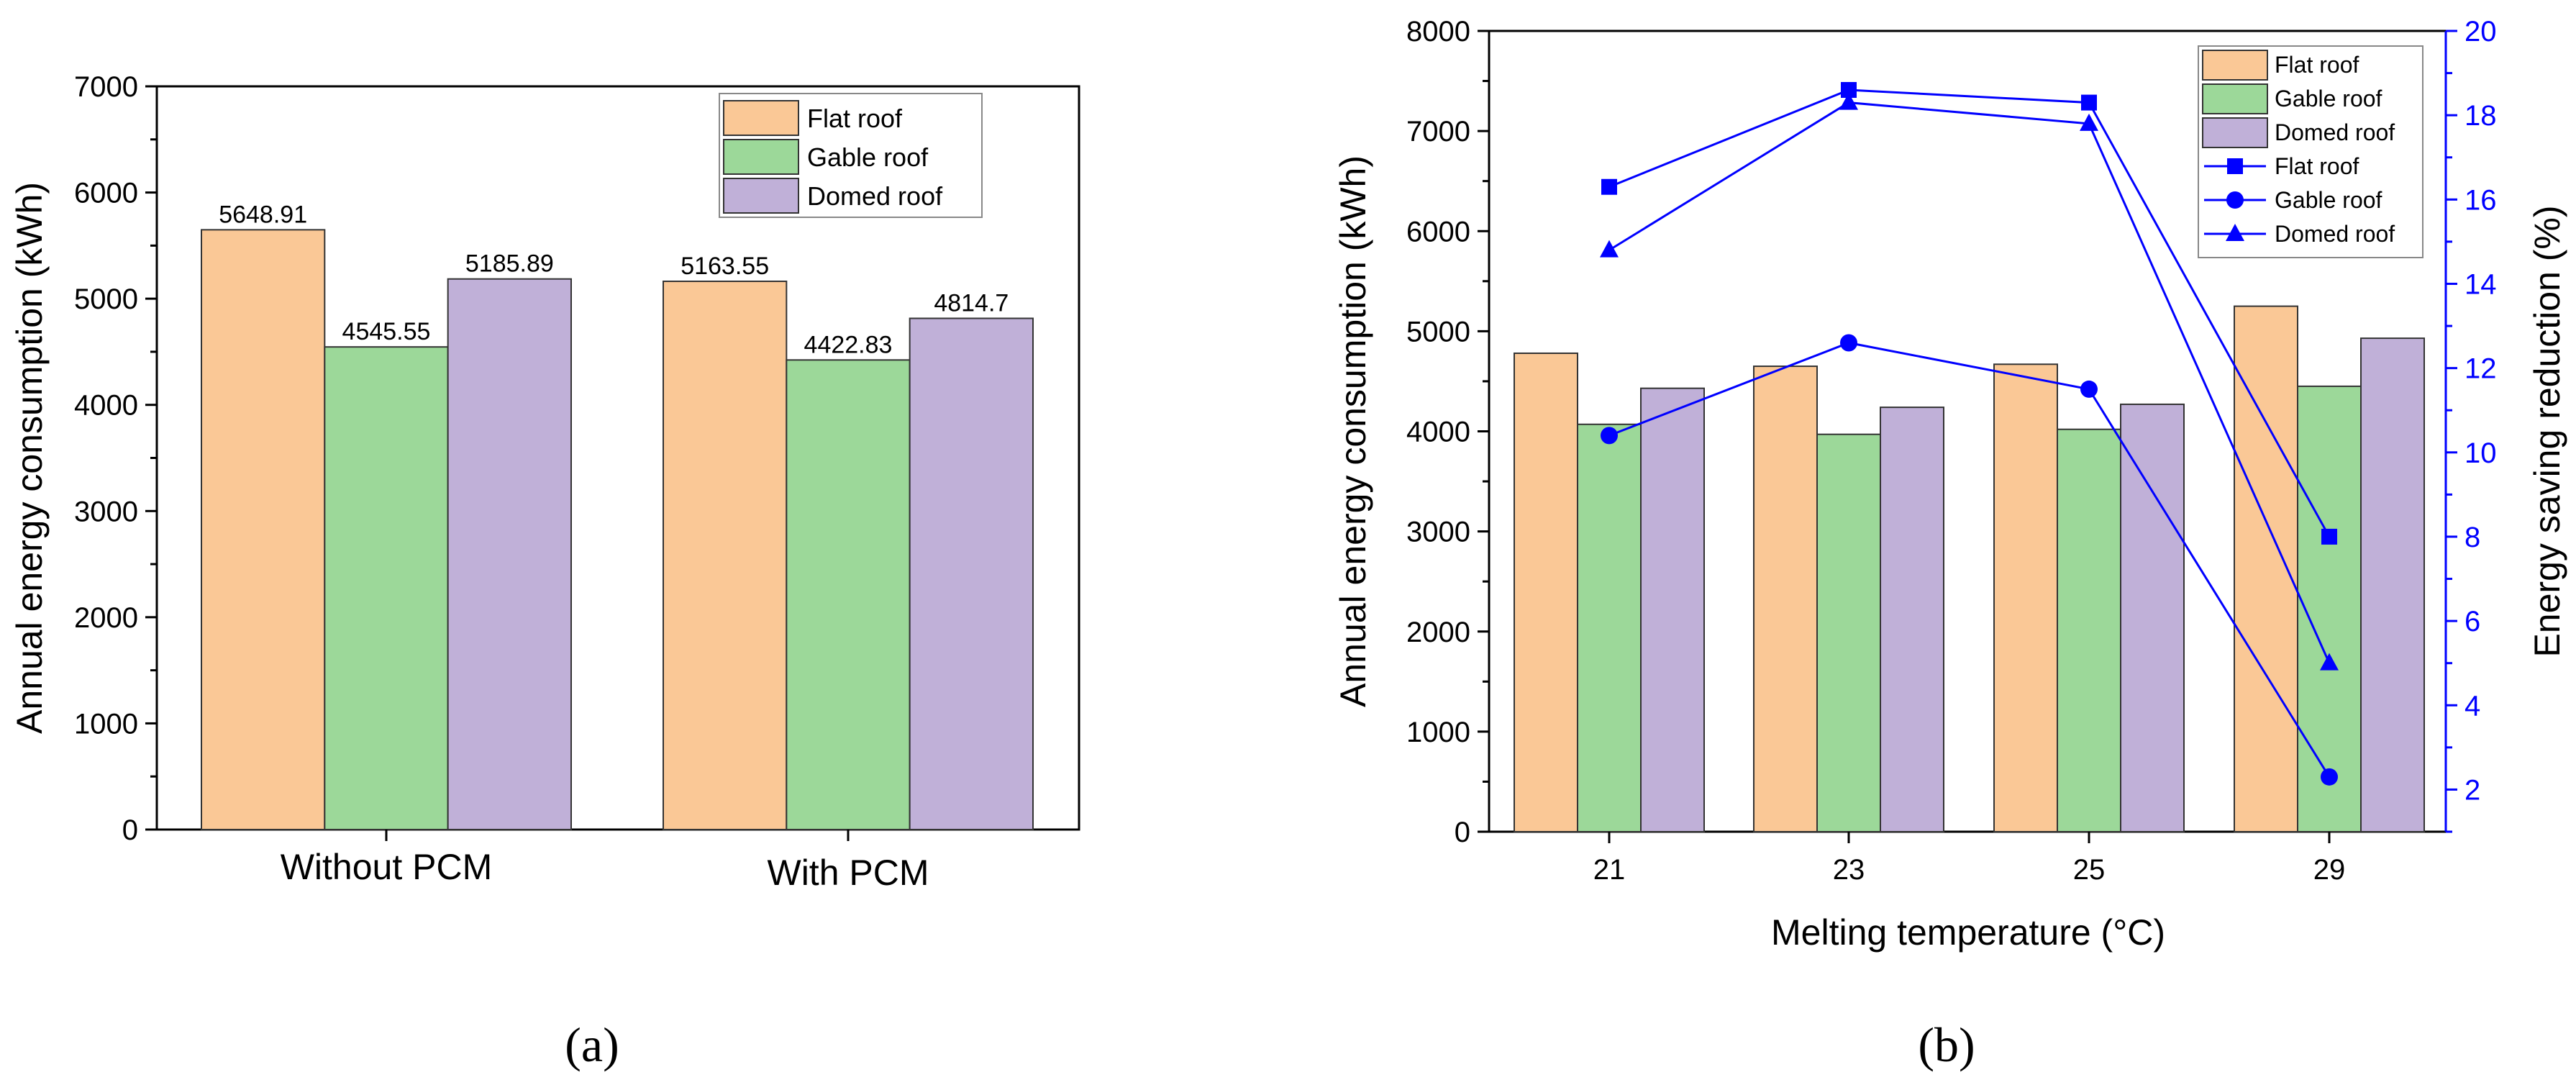  I want to click on legend-marker-triangle, so click(2235, 232).